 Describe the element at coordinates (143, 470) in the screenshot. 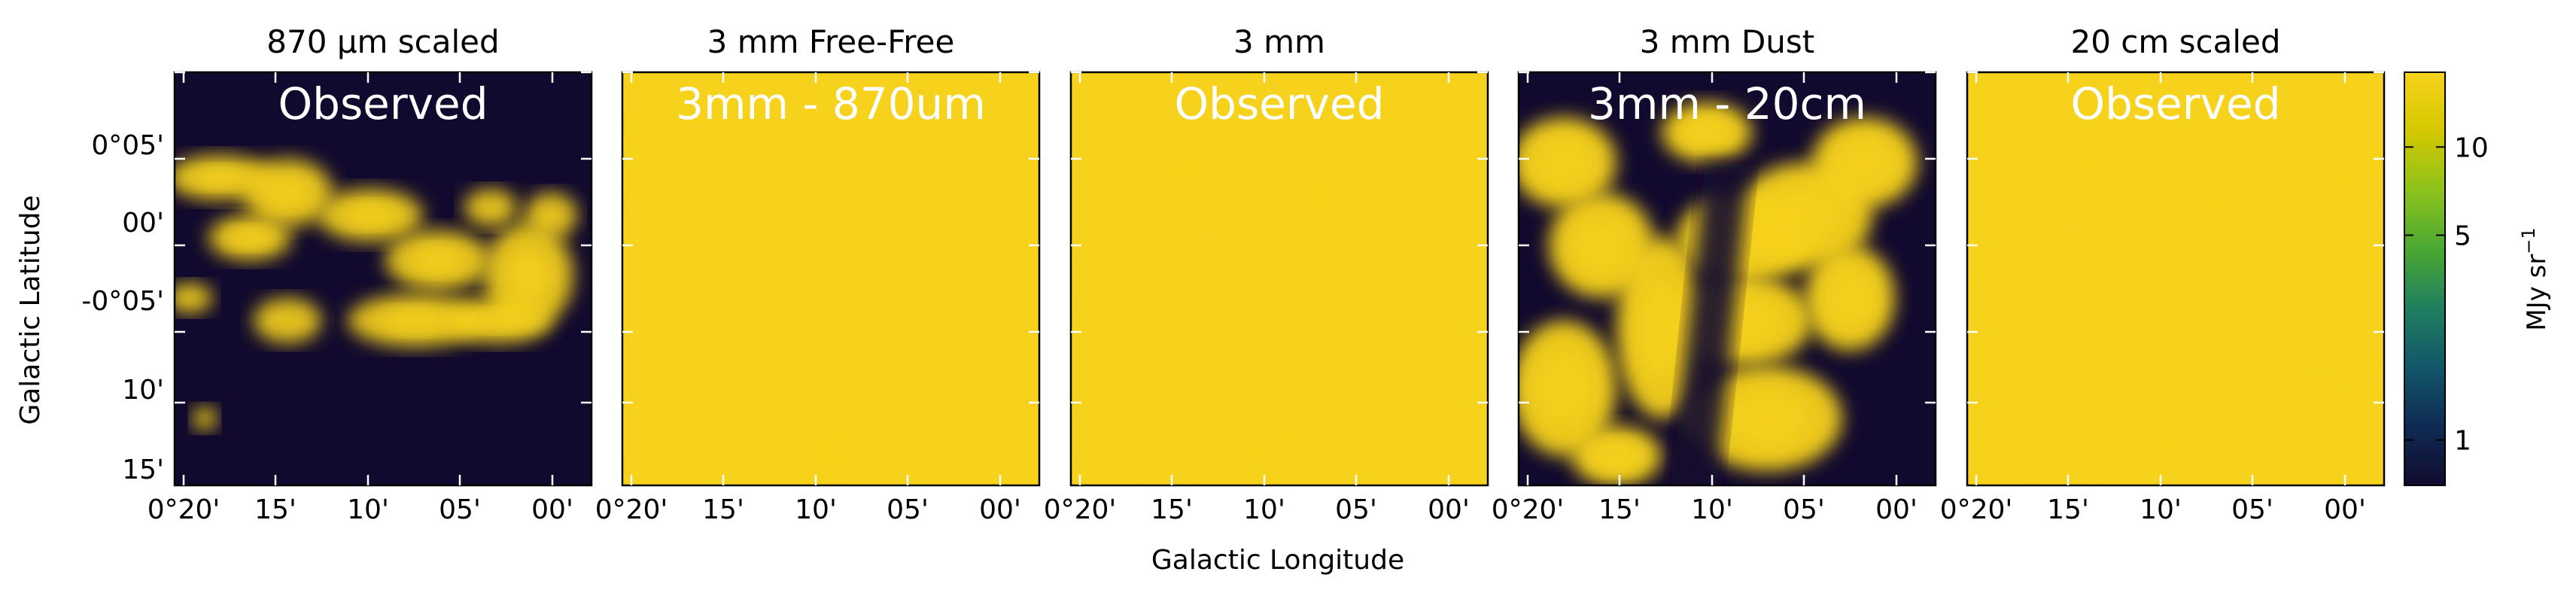

I see `y-tick-label: 15'` at that location.